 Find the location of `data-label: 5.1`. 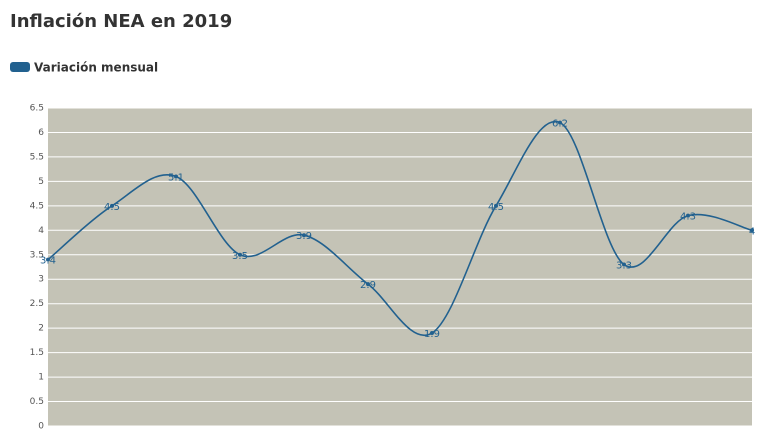

data-label: 5.1 is located at coordinates (176, 177).